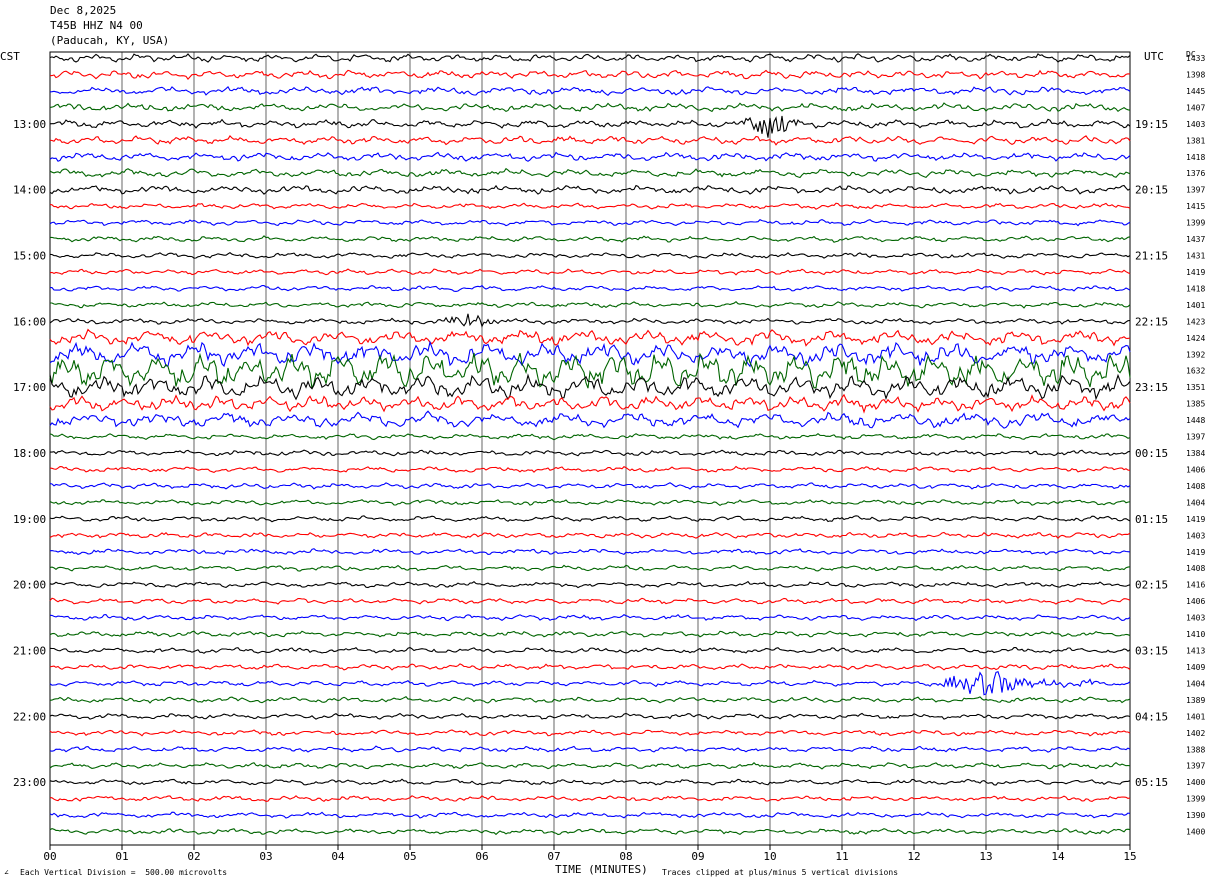 This screenshot has width=1210, height=886. Describe the element at coordinates (913, 856) in the screenshot. I see `x-tick-label: 12` at that location.